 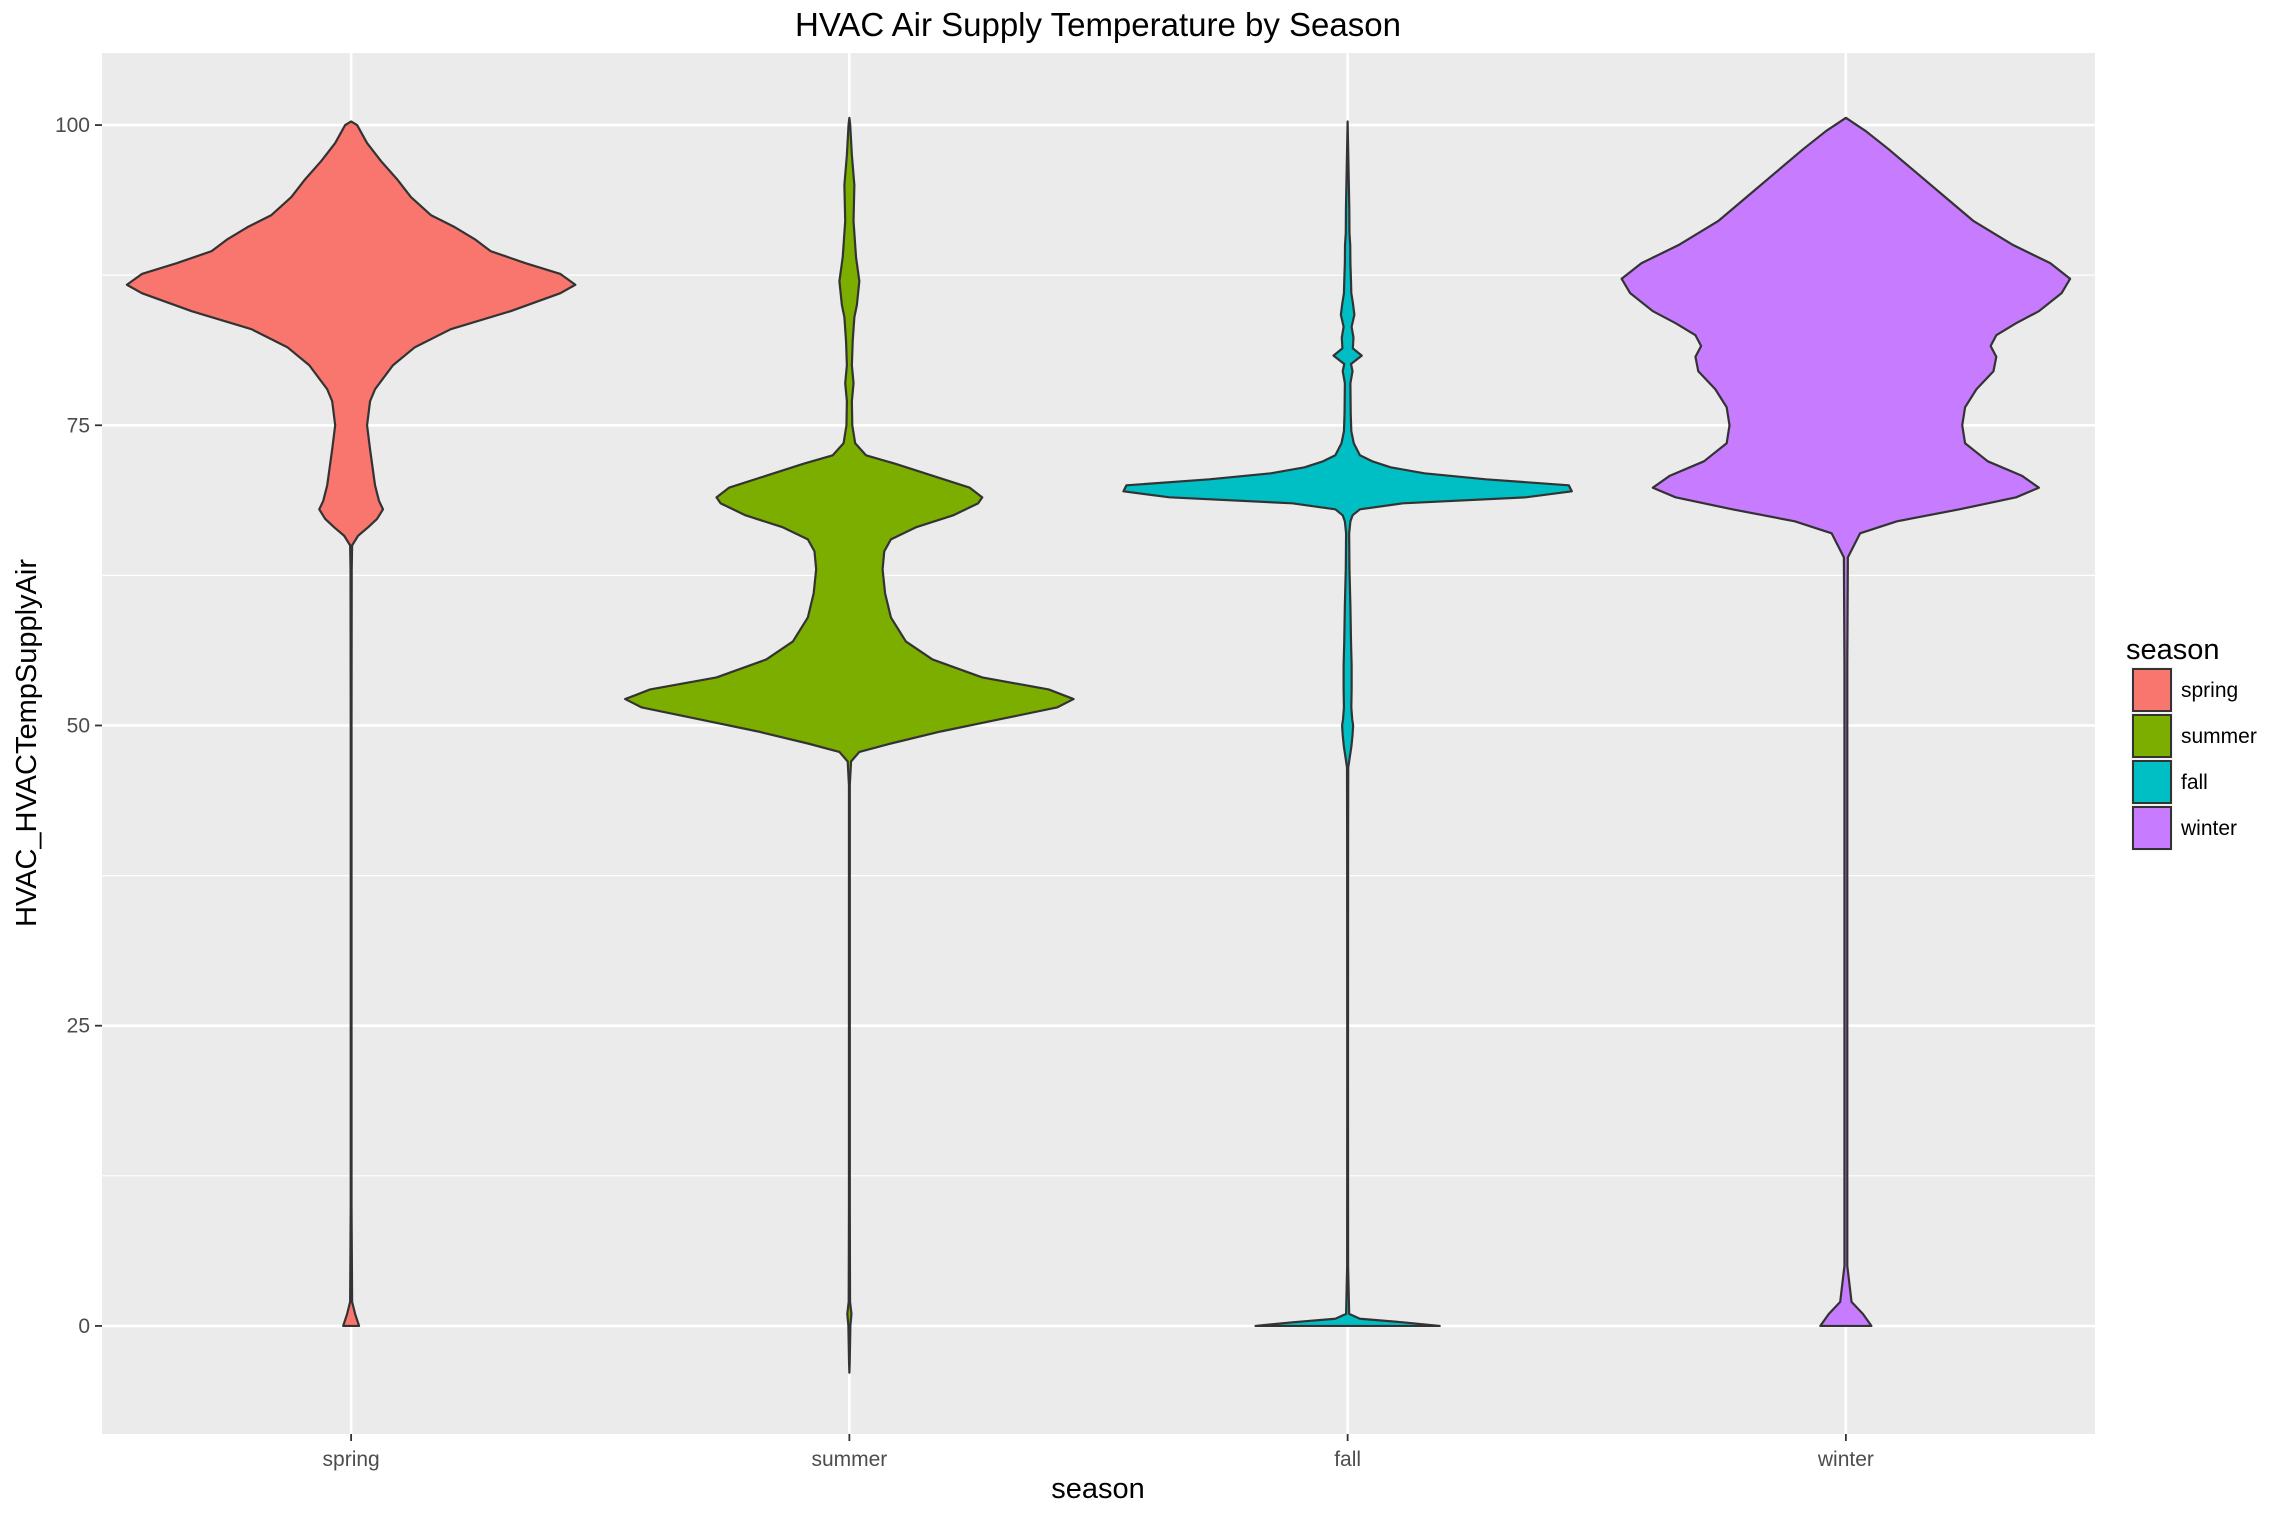 I want to click on y-tick-label: 75, so click(x=78, y=425).